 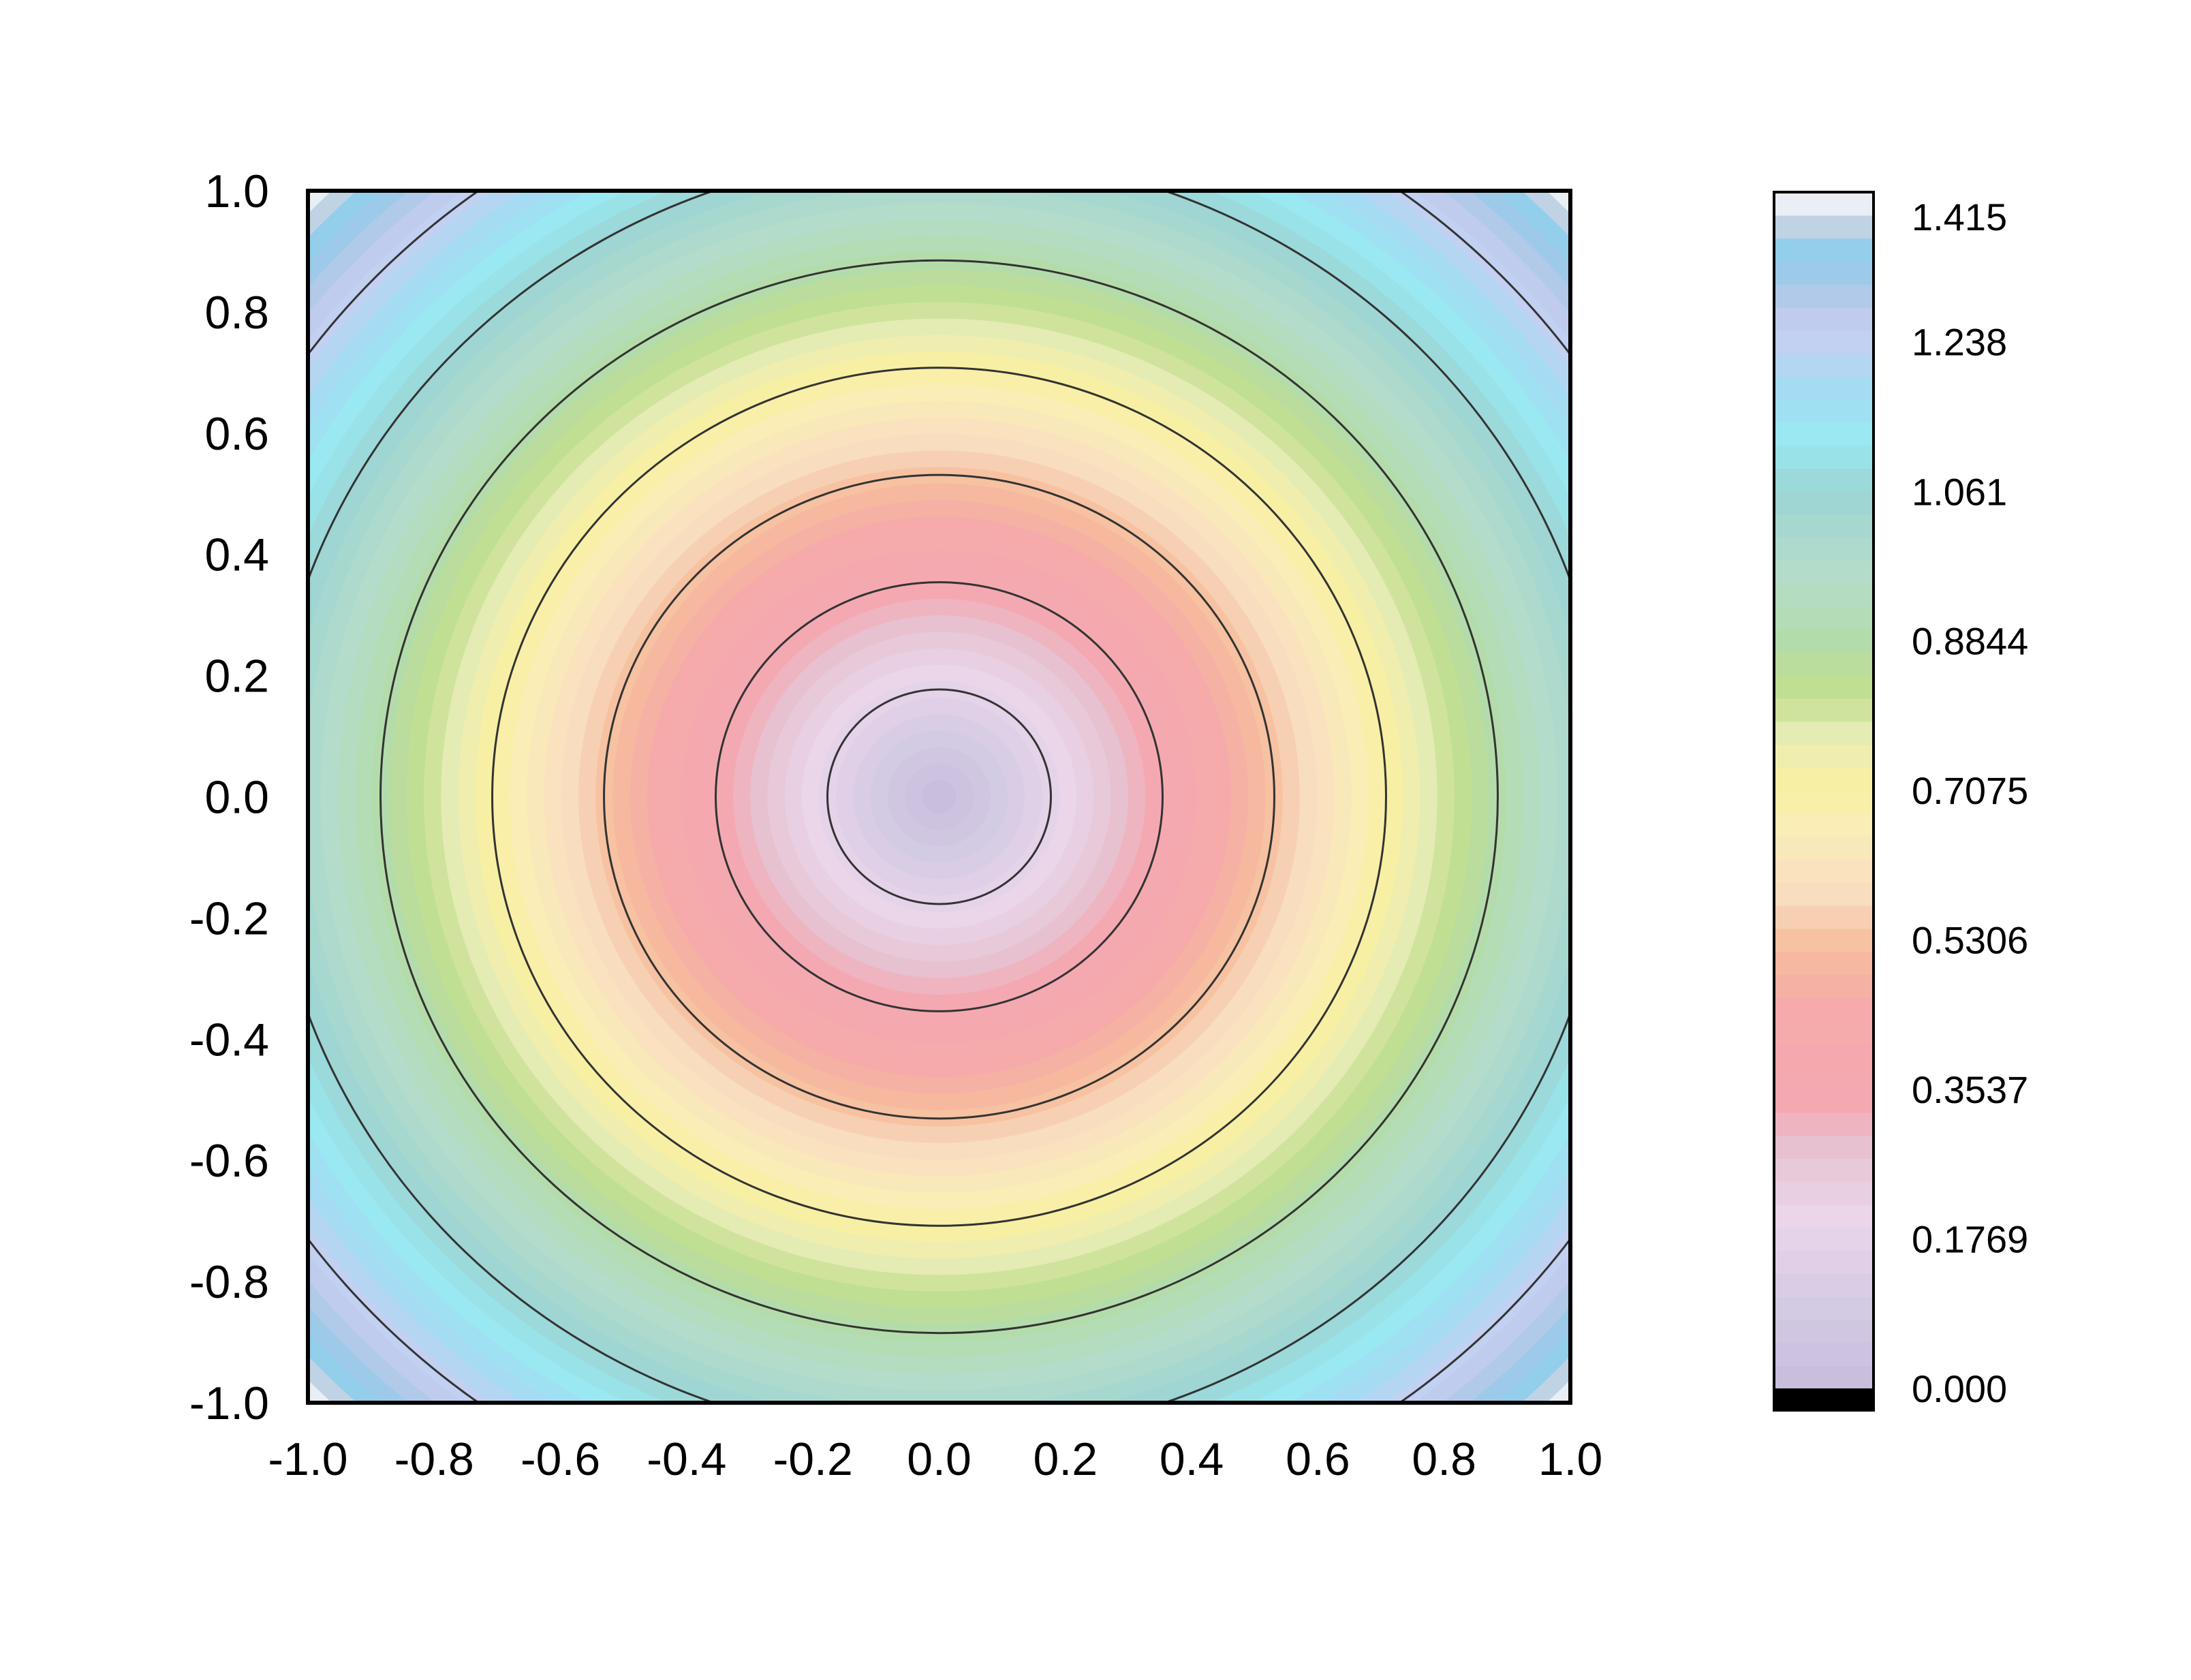 What do you see at coordinates (560, 1459) in the screenshot?
I see `x-tick-label: -0.6` at bounding box center [560, 1459].